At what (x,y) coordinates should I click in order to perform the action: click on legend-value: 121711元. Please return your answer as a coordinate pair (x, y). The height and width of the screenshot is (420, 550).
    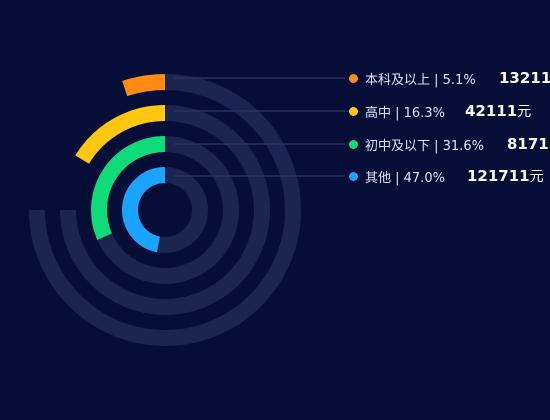
    Looking at the image, I should click on (505, 176).